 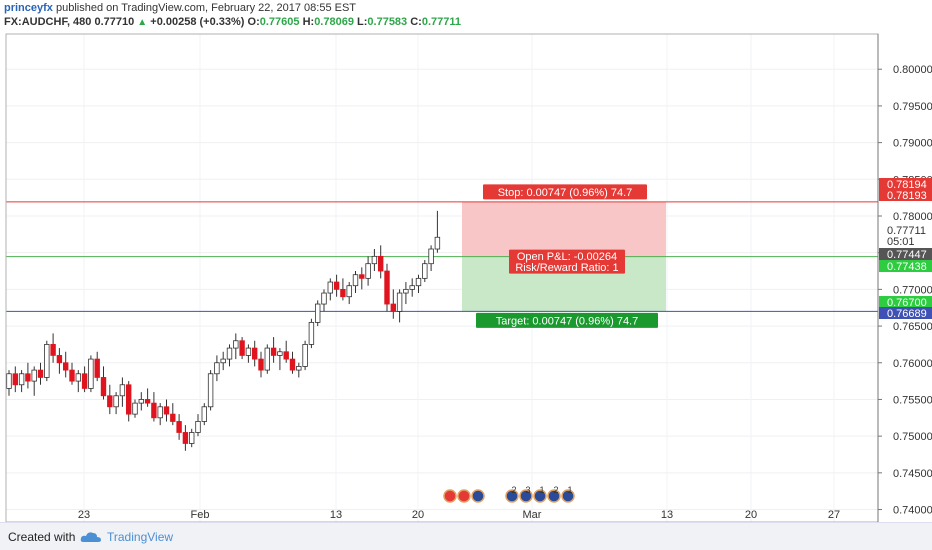 I want to click on price-tag: 0.77438, so click(x=905, y=266).